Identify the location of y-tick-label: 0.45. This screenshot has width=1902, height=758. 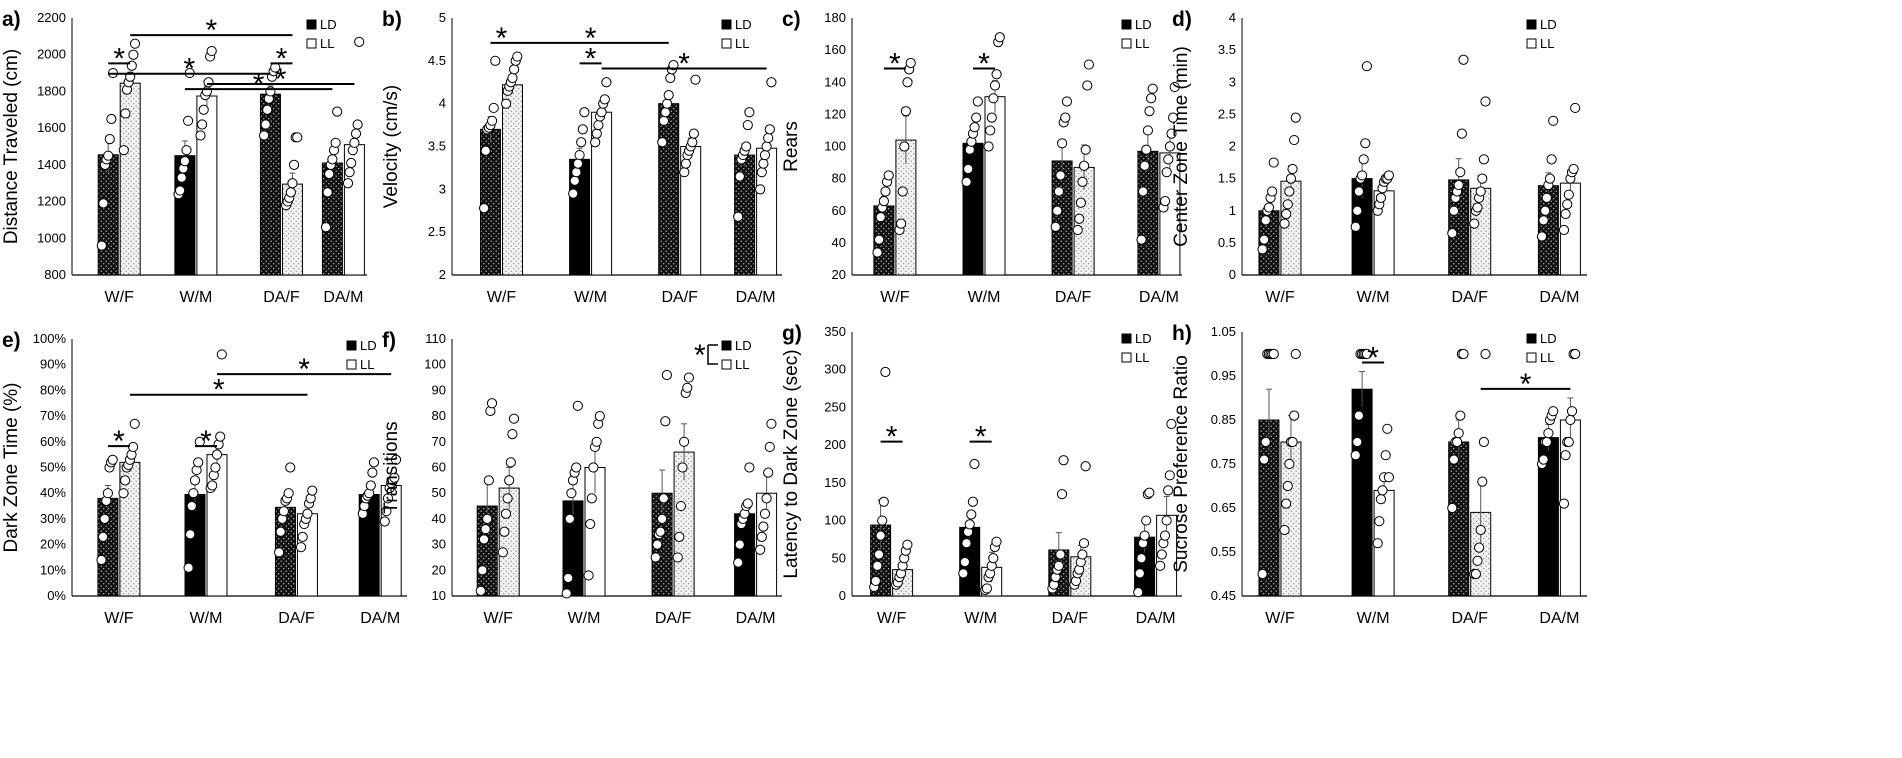
(1223, 595).